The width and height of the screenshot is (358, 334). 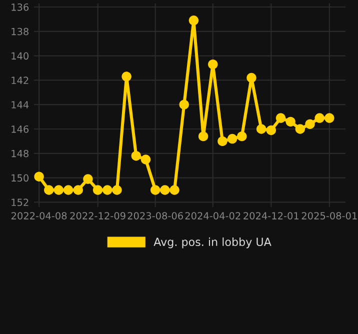 What do you see at coordinates (20, 154) in the screenshot?
I see `y-tick-label: 148` at bounding box center [20, 154].